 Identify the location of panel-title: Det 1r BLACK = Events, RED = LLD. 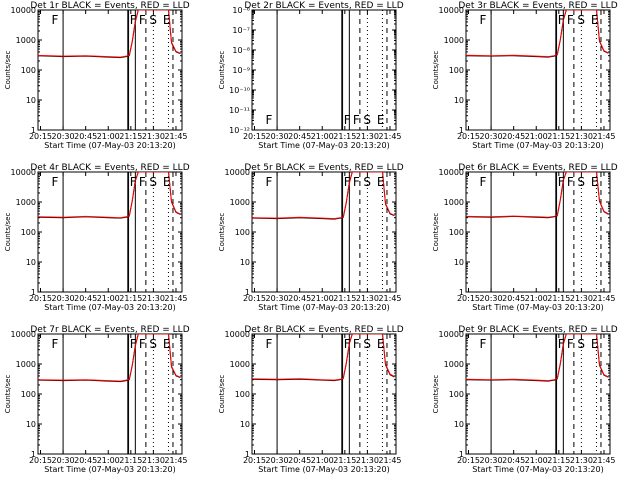
(109, 6).